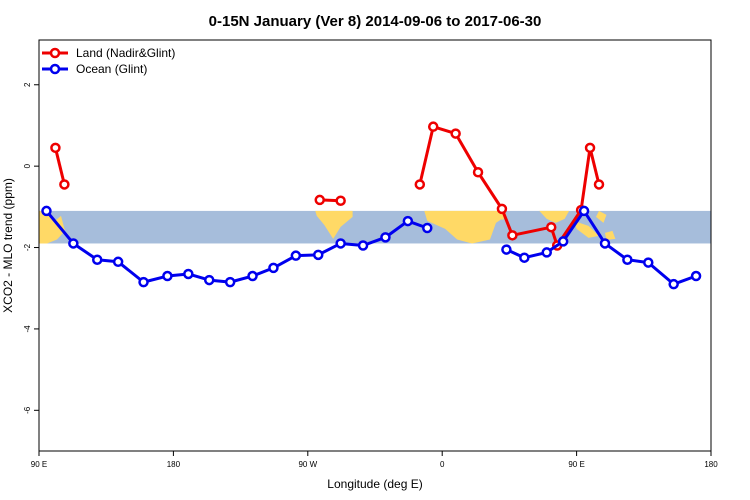 Image resolution: width=750 pixels, height=500 pixels. I want to click on legend-land-marker, so click(55, 53).